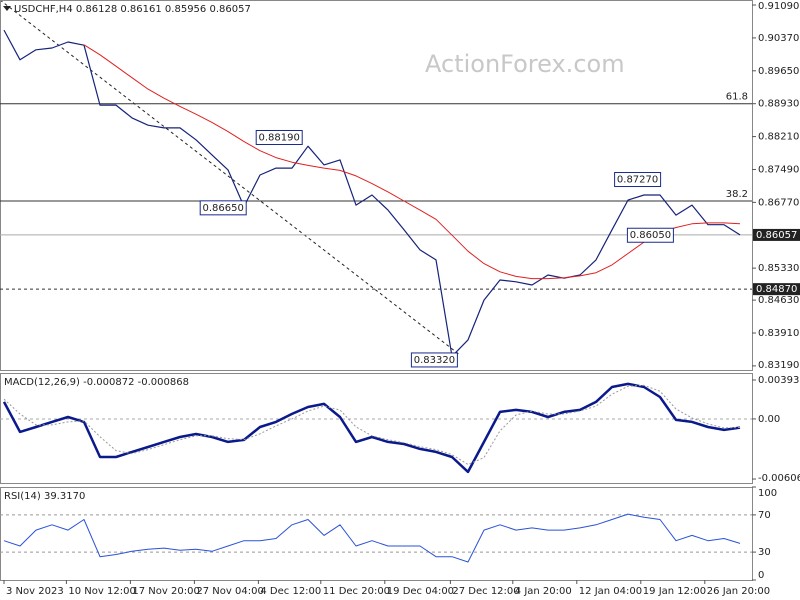 The width and height of the screenshot is (800, 600). What do you see at coordinates (737, 194) in the screenshot?
I see `fib-label: 38.2` at bounding box center [737, 194].